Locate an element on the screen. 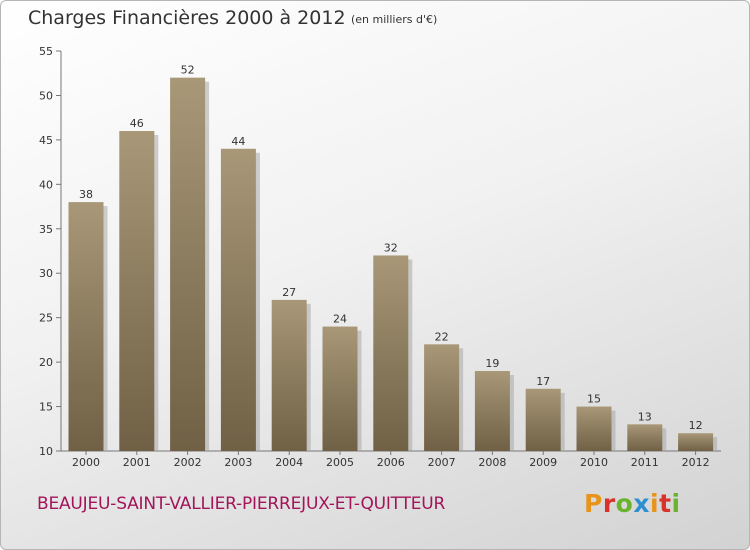 The height and width of the screenshot is (550, 750). y-tick-label: 55 is located at coordinates (46, 51).